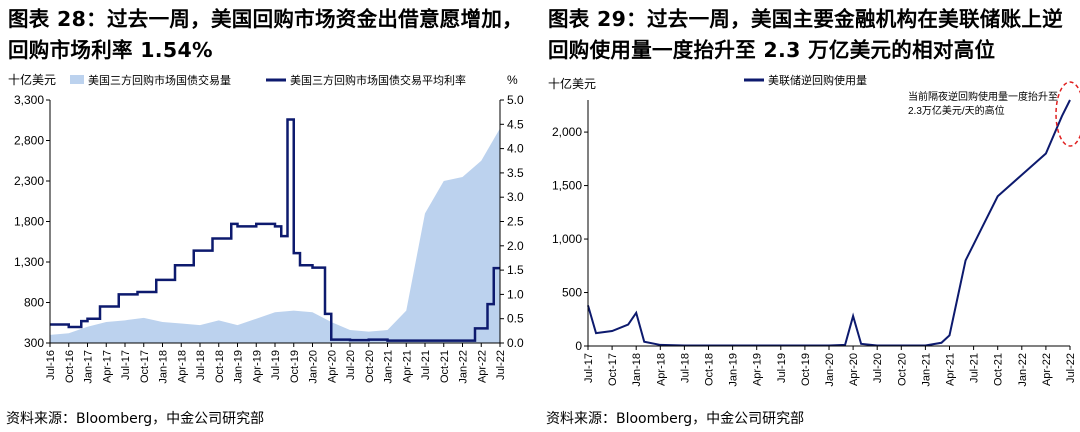 Image resolution: width=1080 pixels, height=432 pixels. Describe the element at coordinates (817, 80) in the screenshot. I see `legend-line-label: 美联储逆回购使用量` at that location.